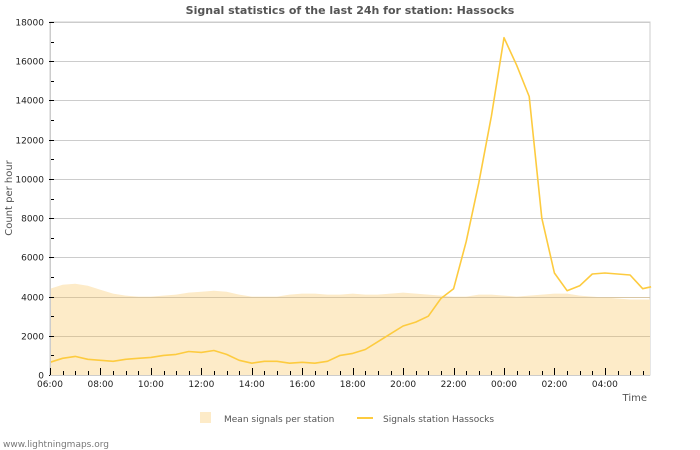 This screenshot has height=450, width=700. What do you see at coordinates (403, 385) in the screenshot?
I see `x-tick-label: 20:00` at bounding box center [403, 385].